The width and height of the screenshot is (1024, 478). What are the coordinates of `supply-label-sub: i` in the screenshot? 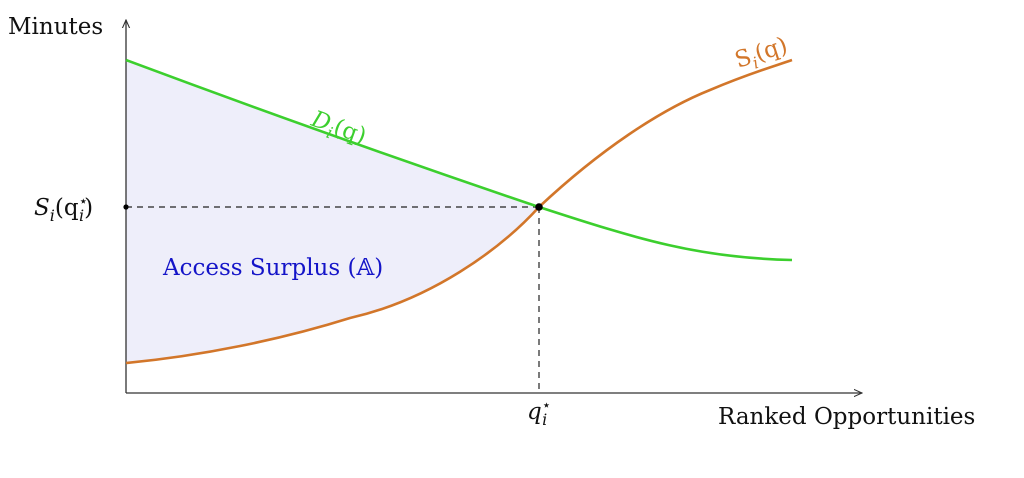 It's located at (755, 63).